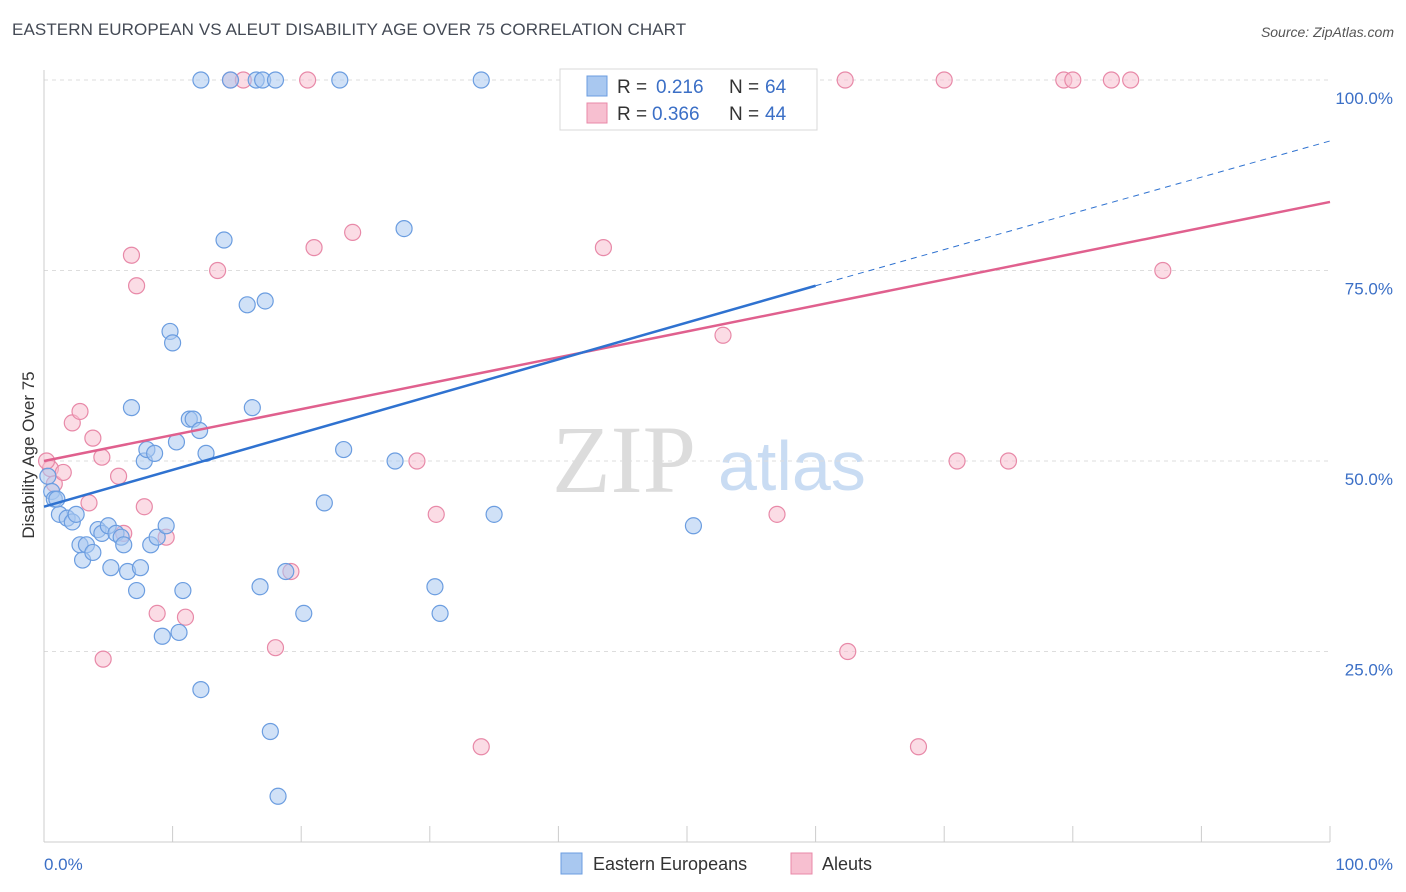 The height and width of the screenshot is (892, 1406). I want to click on y-tick-labels: 100.0% 75.0% 50.0% 25.0%, so click(1364, 384).